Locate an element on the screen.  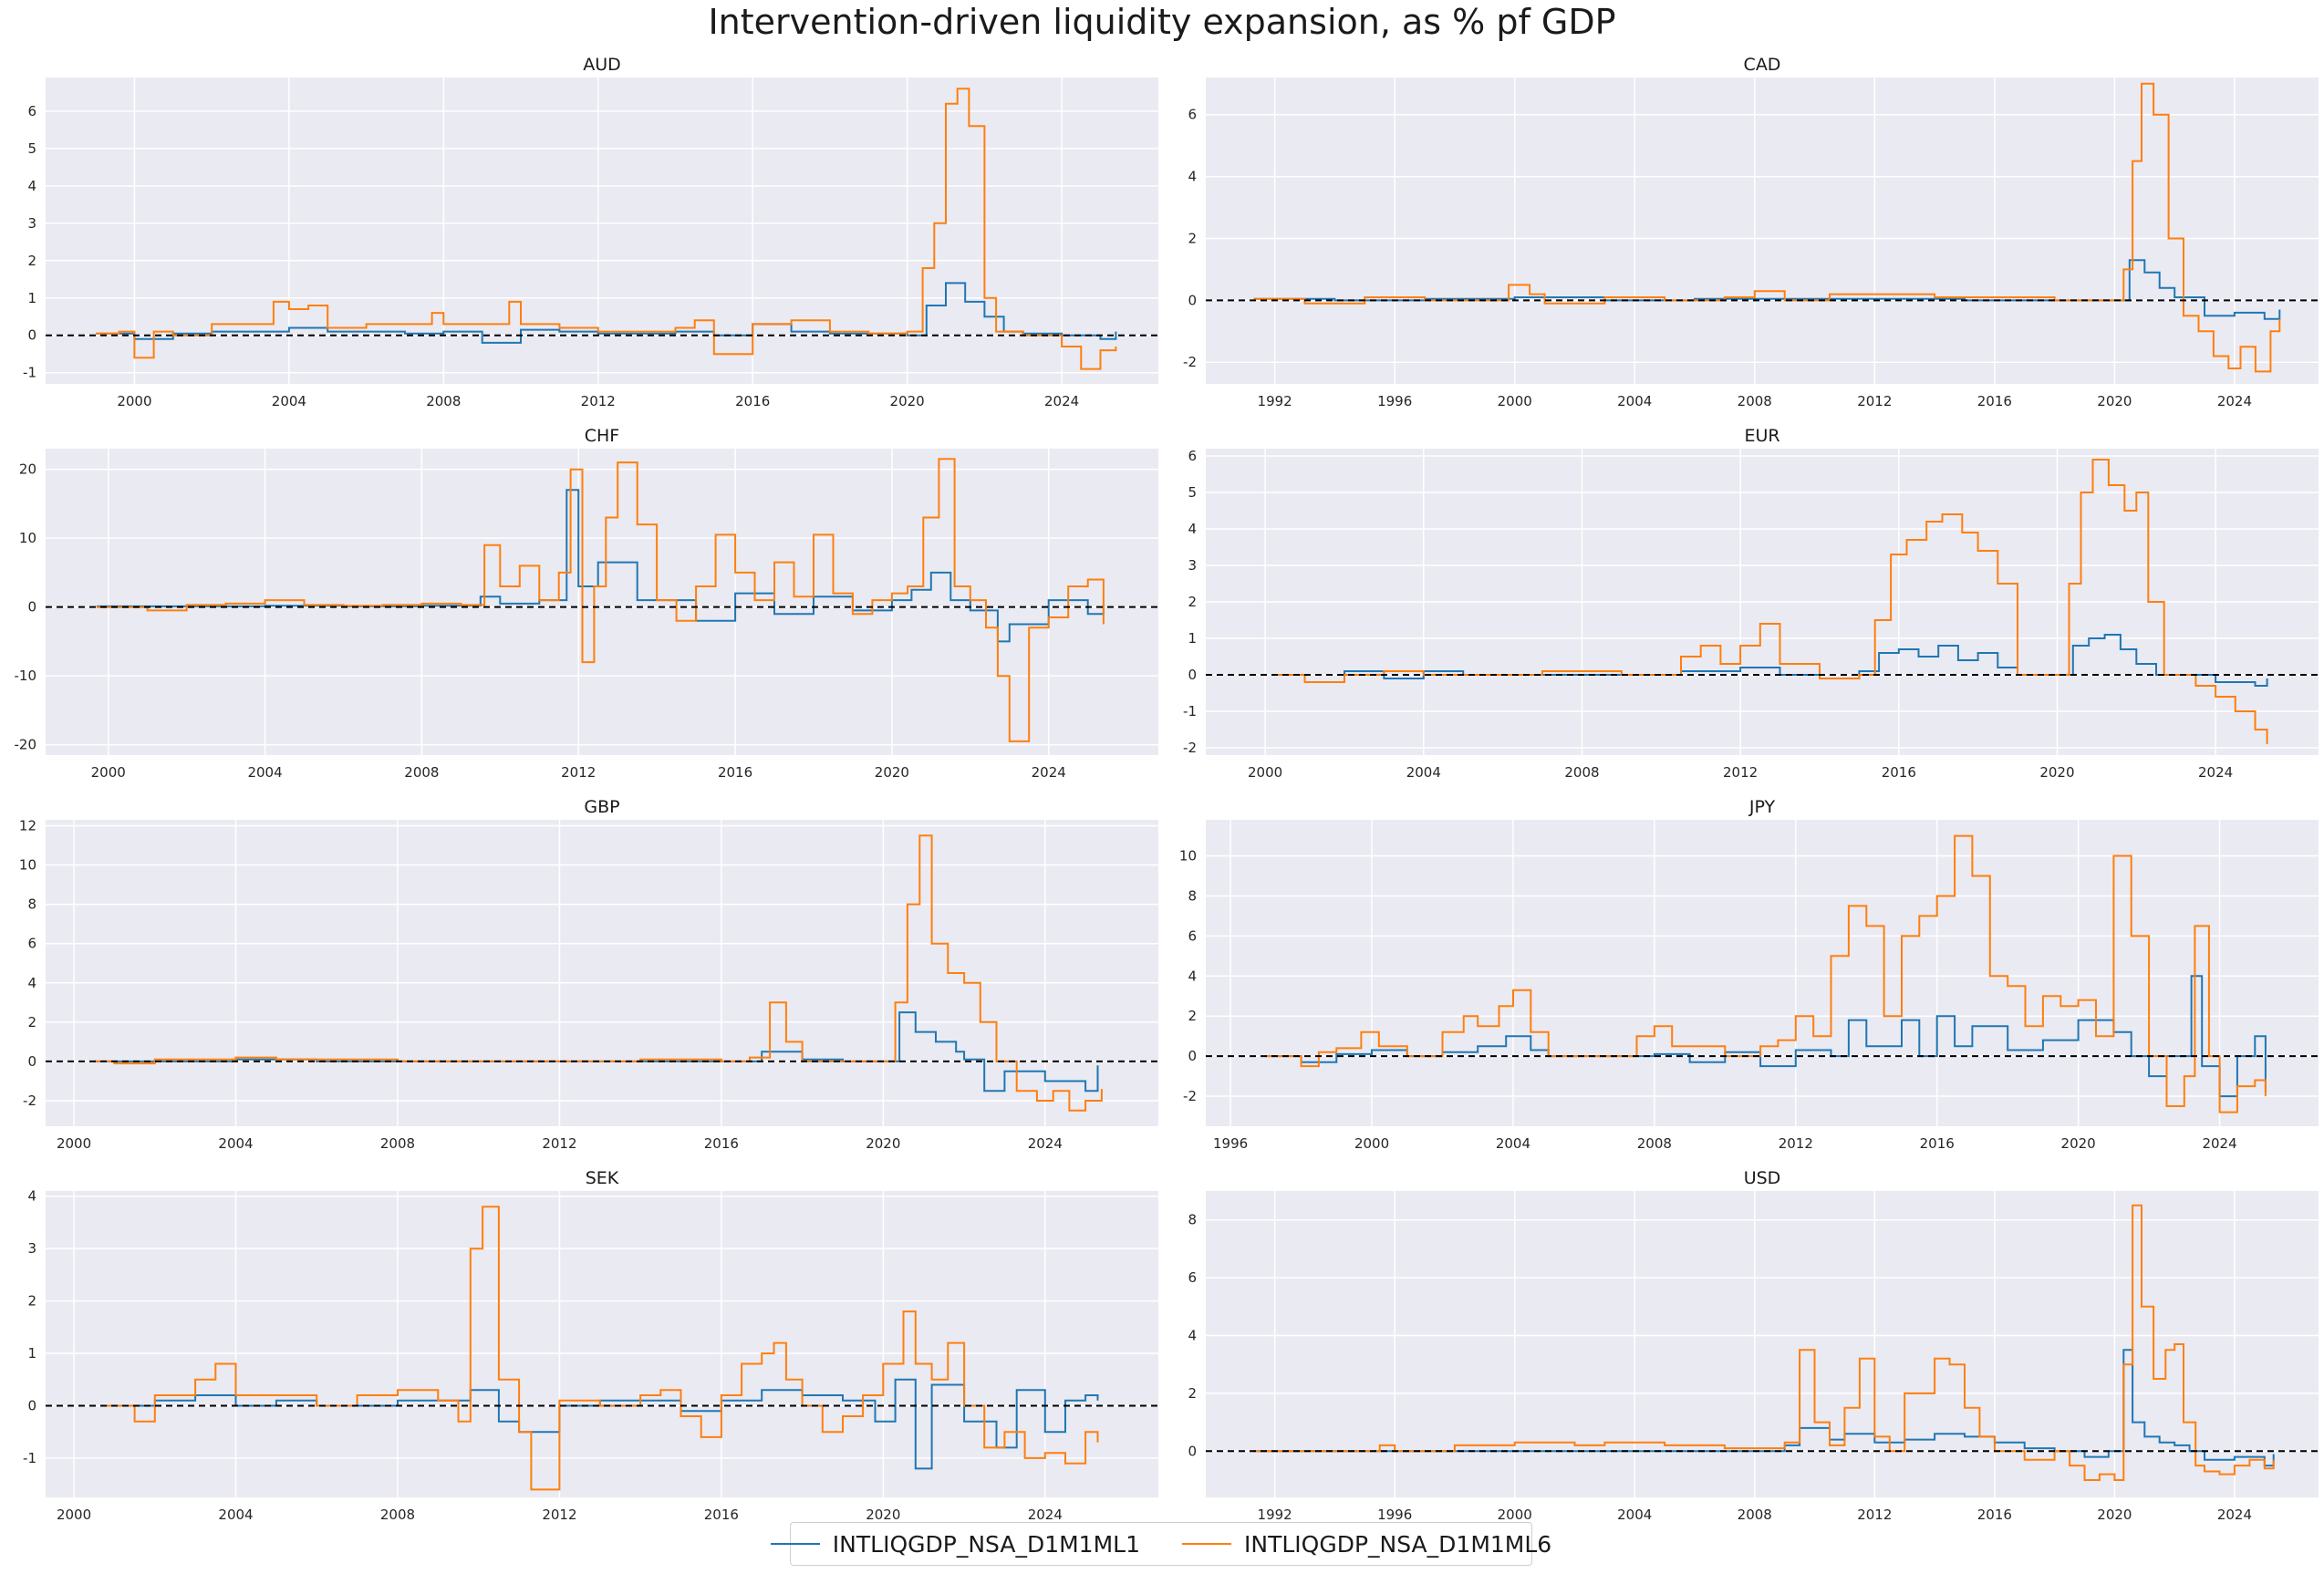
panel-title: AUD is located at coordinates (602, 65).